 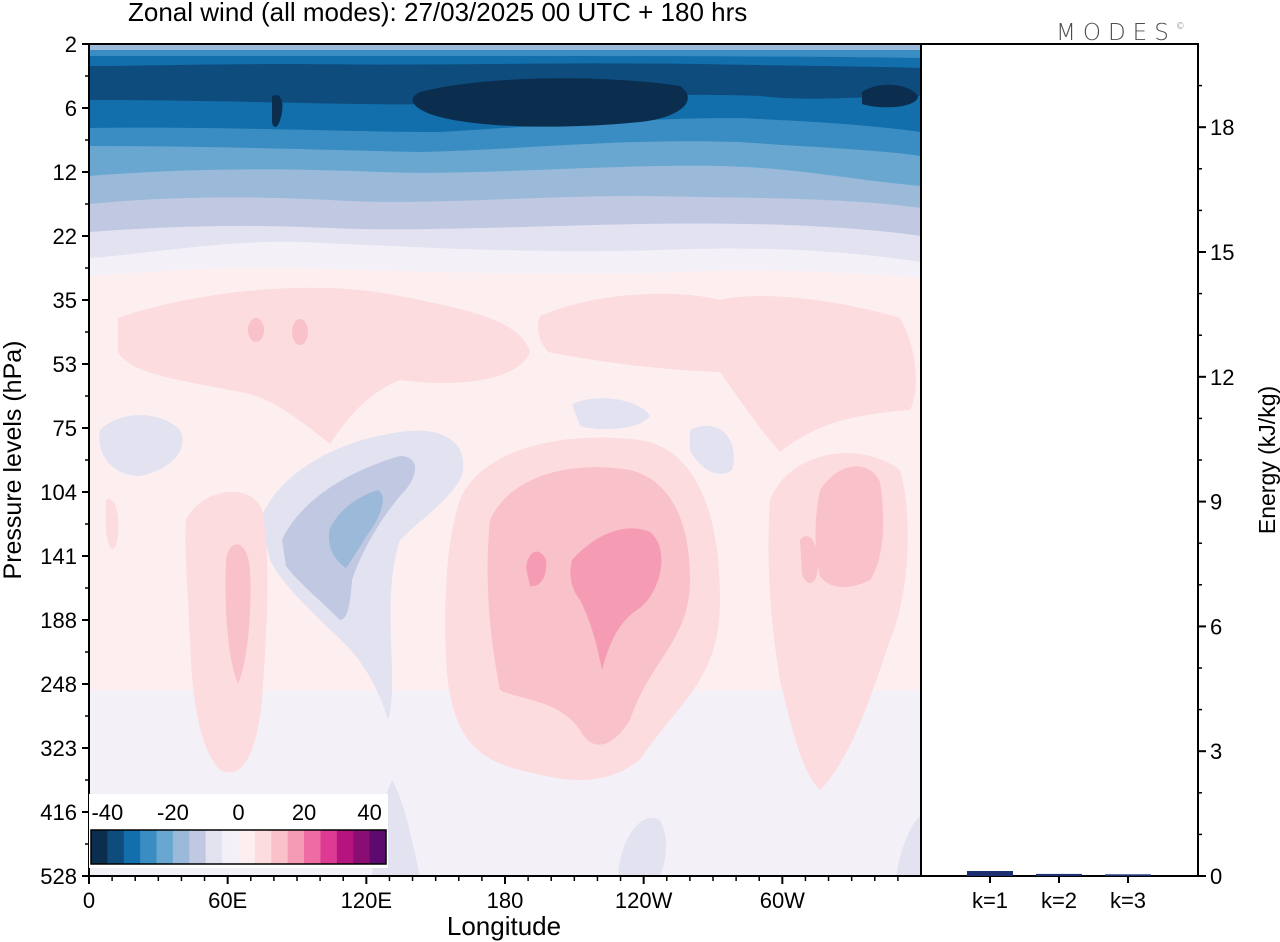 I want to click on energy-tick-label: 15, so click(x=1222, y=252).